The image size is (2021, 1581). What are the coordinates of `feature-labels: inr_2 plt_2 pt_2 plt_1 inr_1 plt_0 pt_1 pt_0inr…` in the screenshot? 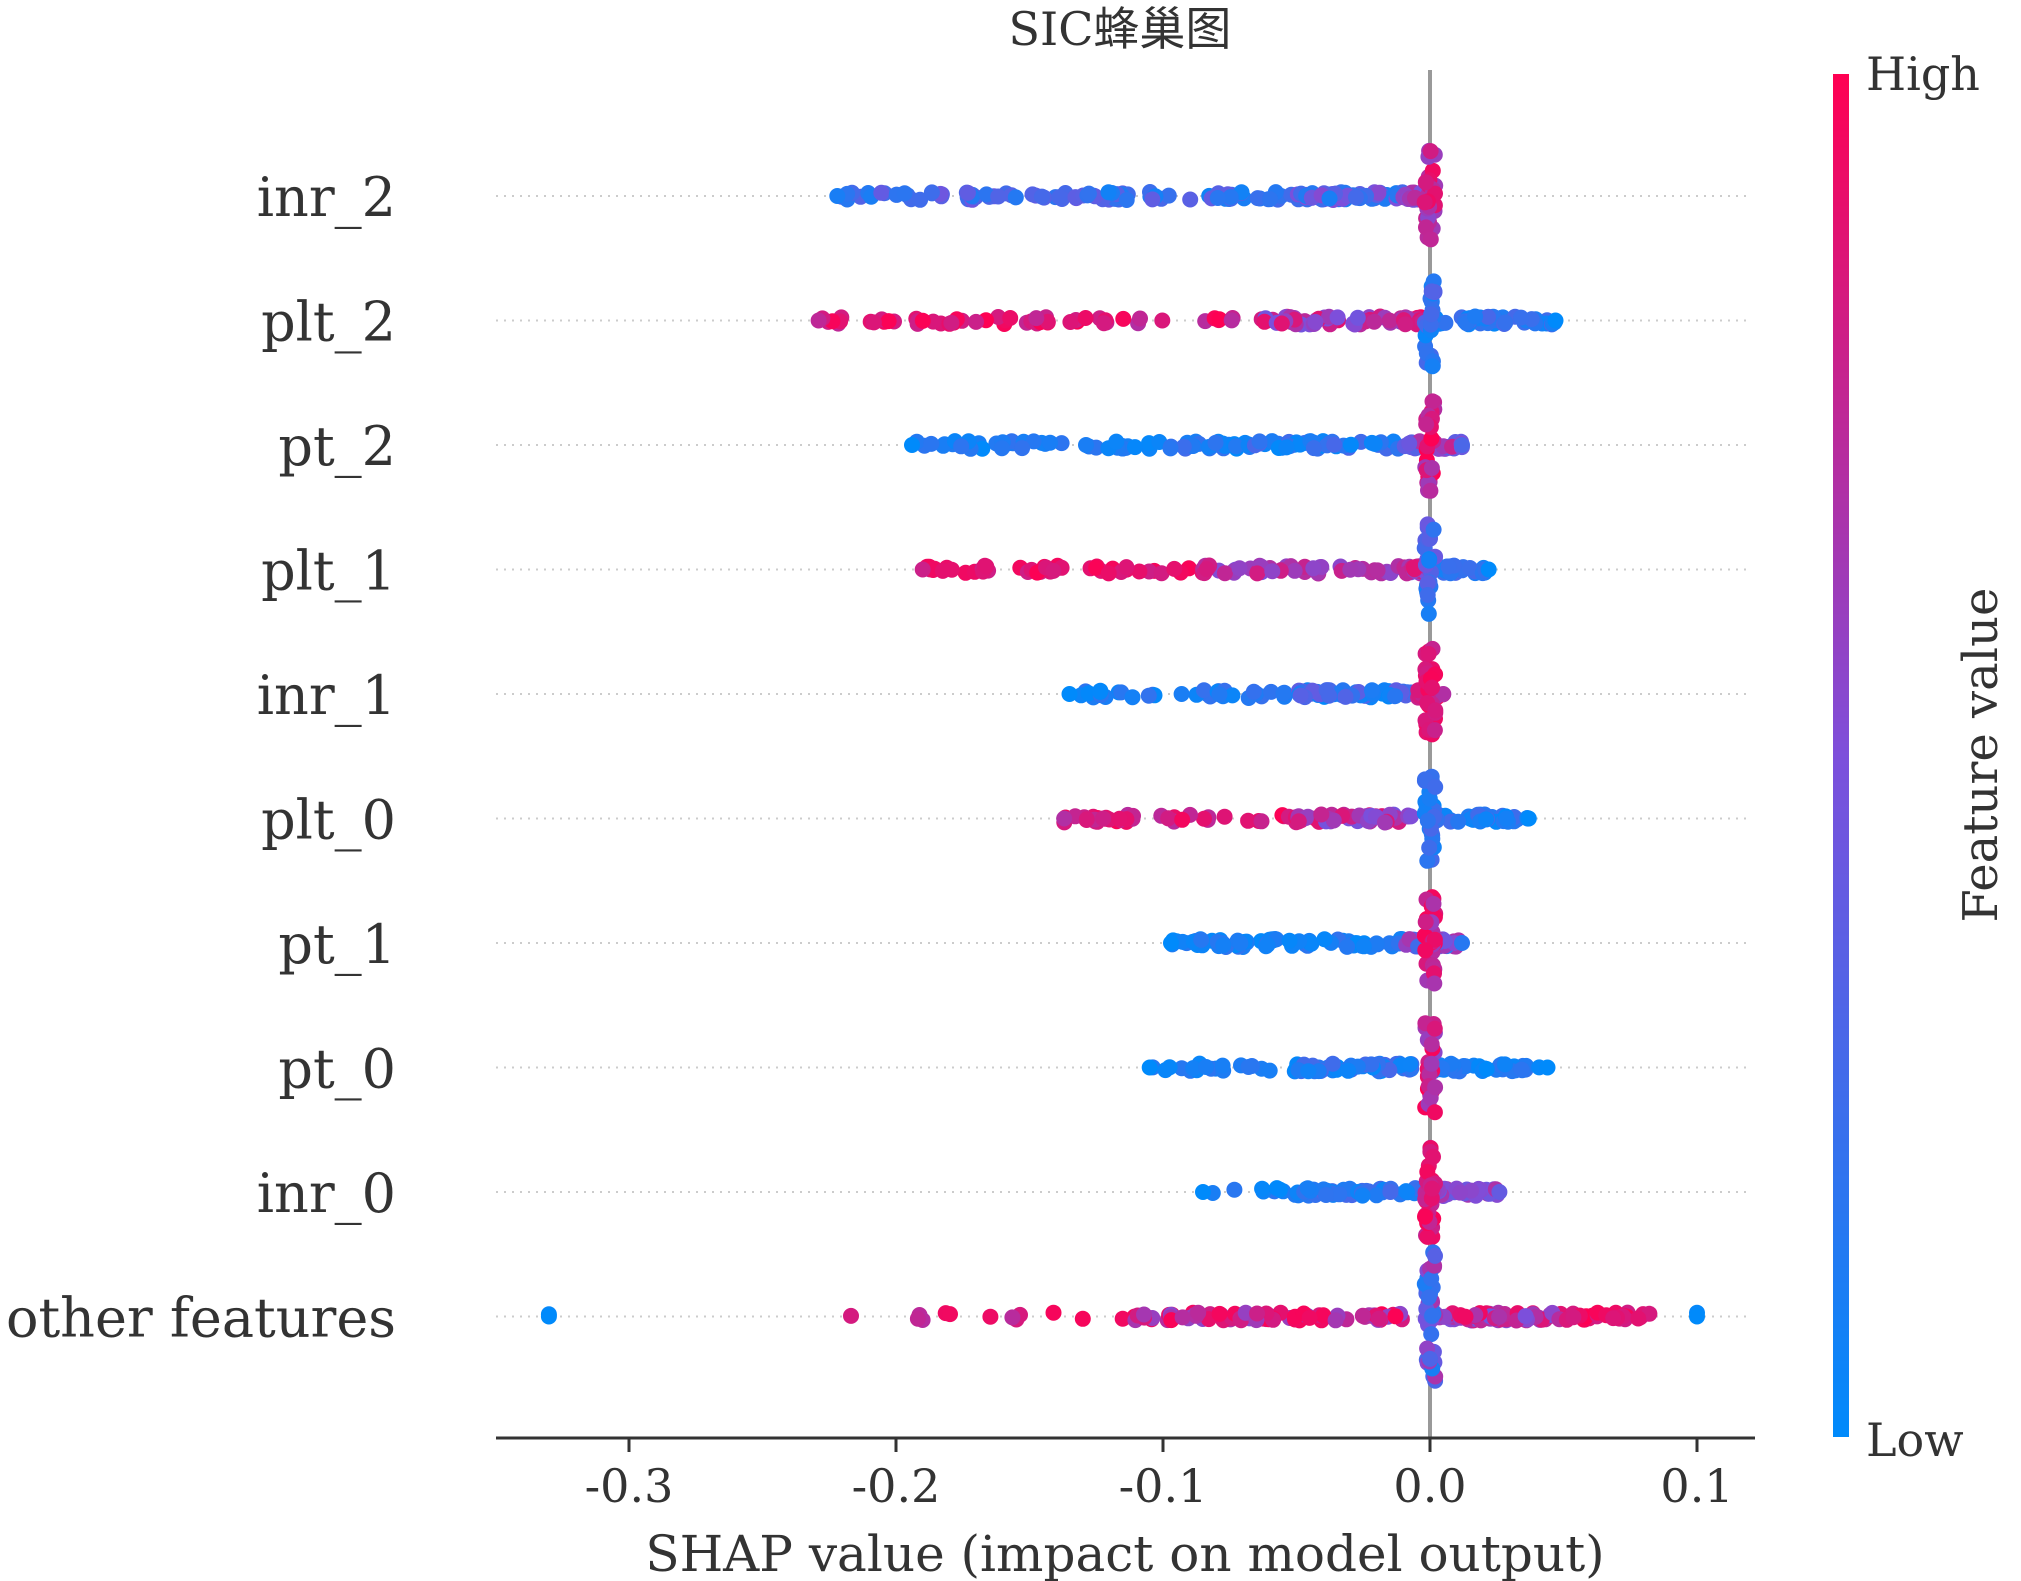 It's located at (201, 758).